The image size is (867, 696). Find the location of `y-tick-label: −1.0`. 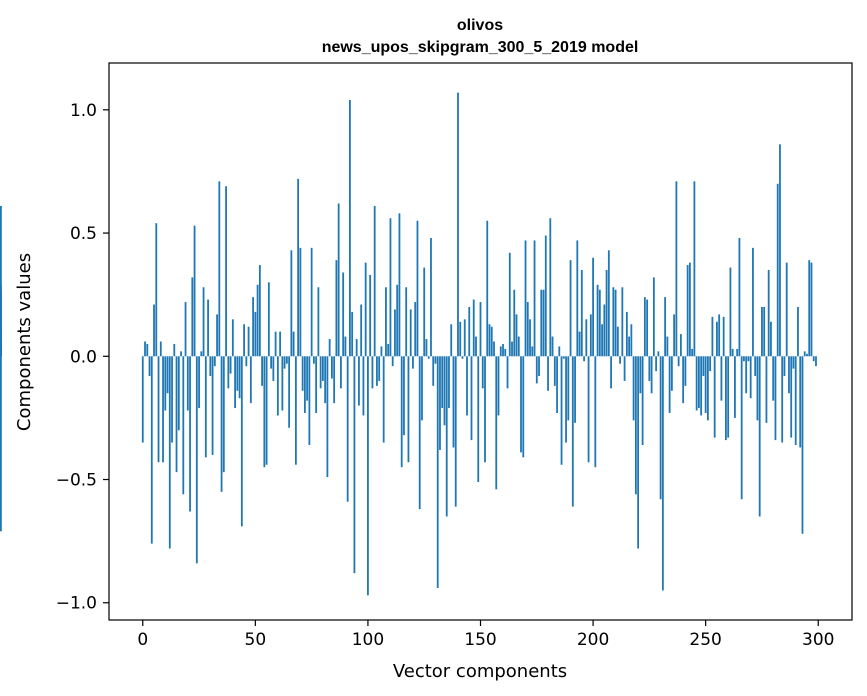

y-tick-label: −1.0 is located at coordinates (76, 604).